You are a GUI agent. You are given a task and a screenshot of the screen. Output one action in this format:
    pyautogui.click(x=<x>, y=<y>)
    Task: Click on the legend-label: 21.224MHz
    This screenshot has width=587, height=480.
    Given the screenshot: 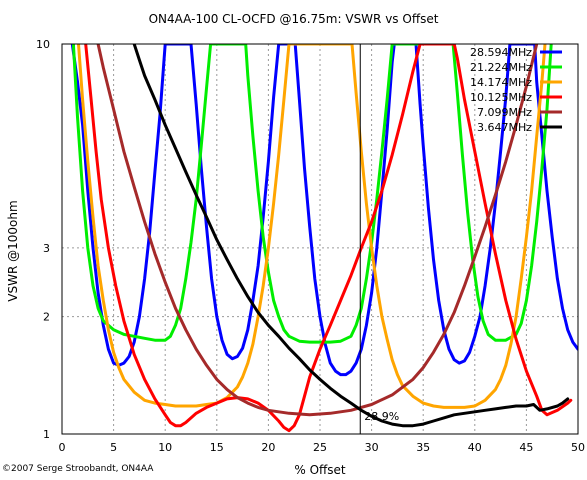 What is the action you would take?
    pyautogui.click(x=501, y=67)
    